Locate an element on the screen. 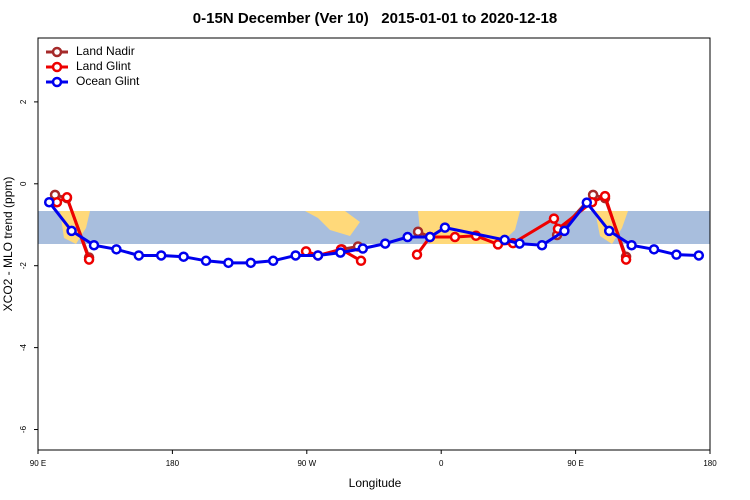  land is located at coordinates (332, 223).